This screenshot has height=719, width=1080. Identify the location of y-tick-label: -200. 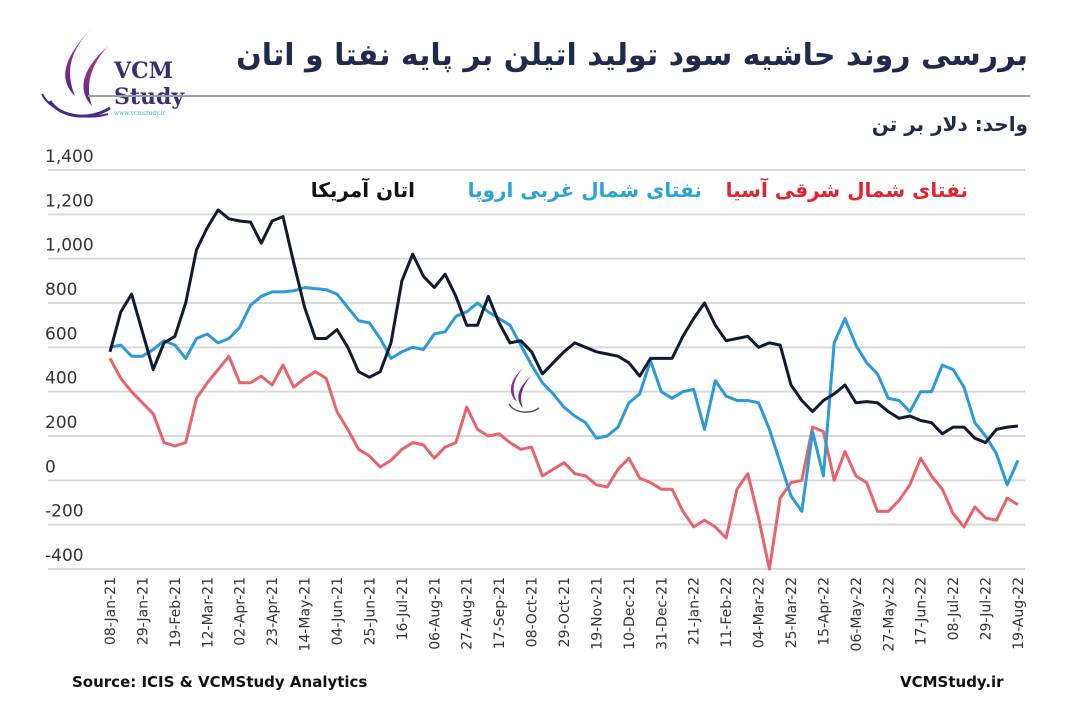
(64, 512).